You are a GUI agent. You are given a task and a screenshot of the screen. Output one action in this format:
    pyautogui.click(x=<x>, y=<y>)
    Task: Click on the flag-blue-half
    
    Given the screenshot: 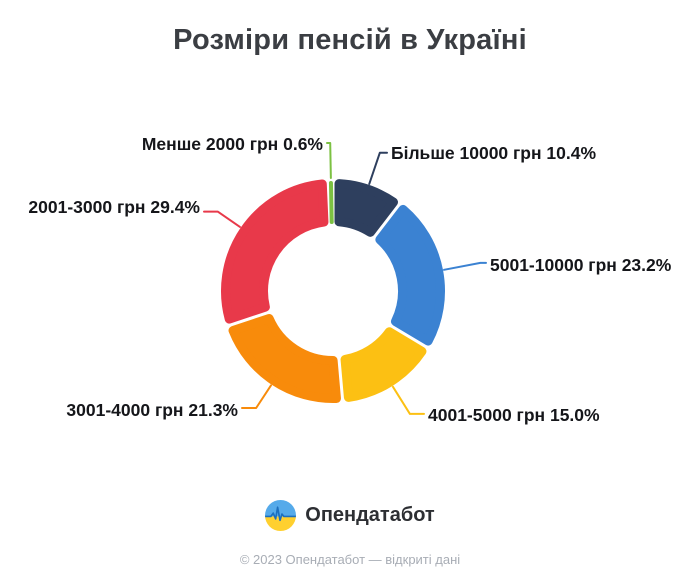 What is the action you would take?
    pyautogui.click(x=281, y=508)
    